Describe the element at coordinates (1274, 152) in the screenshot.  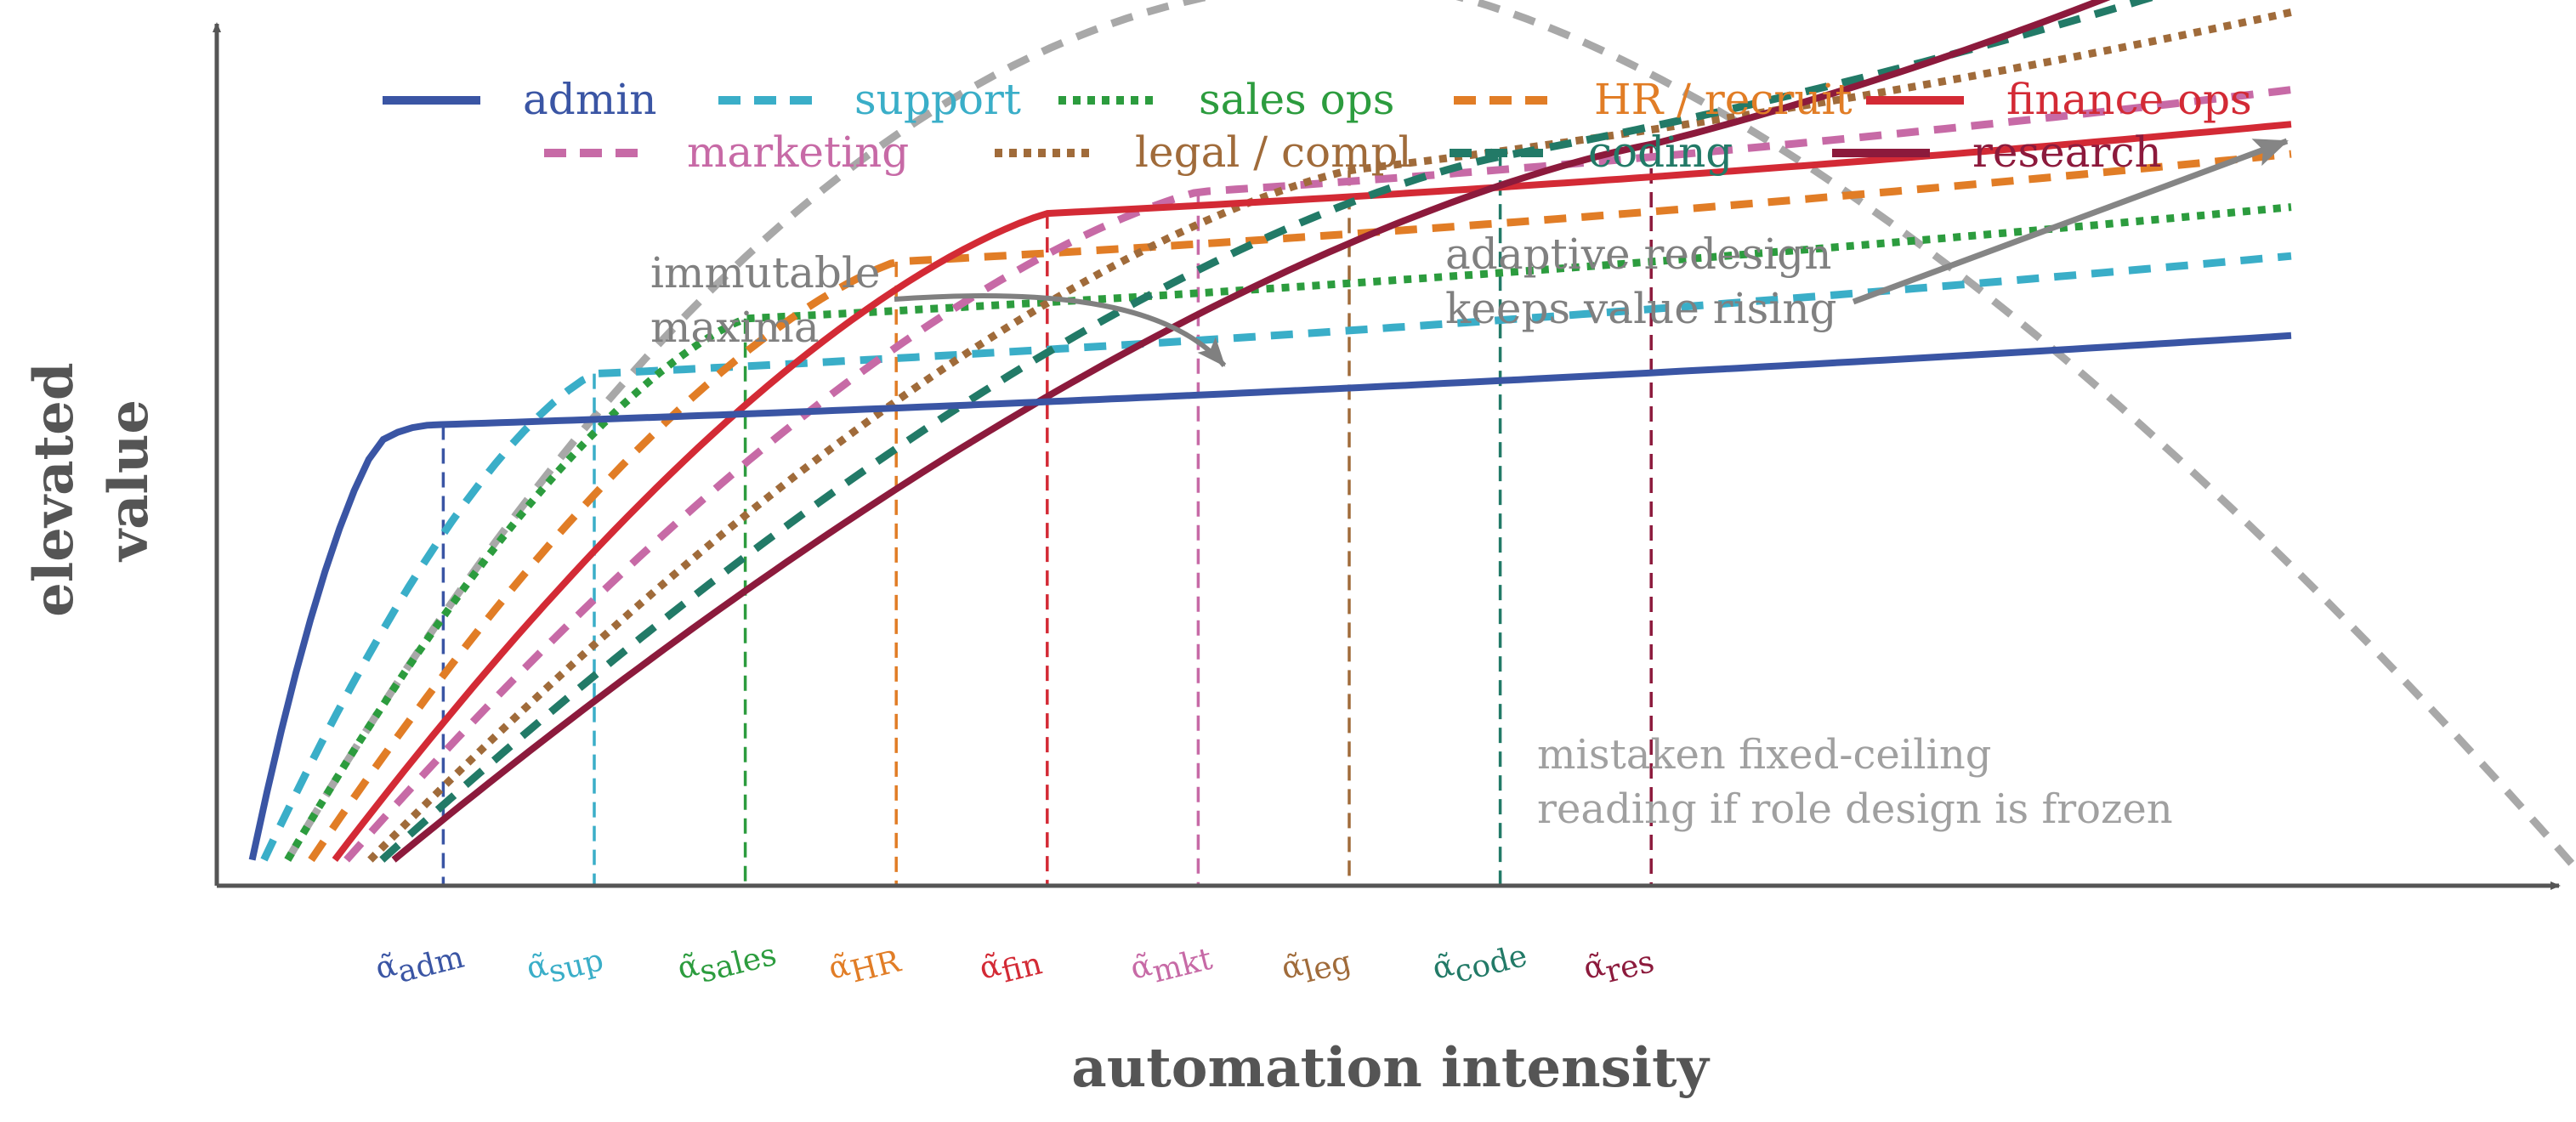
I see `legend-label-leg: legal / compl` at that location.